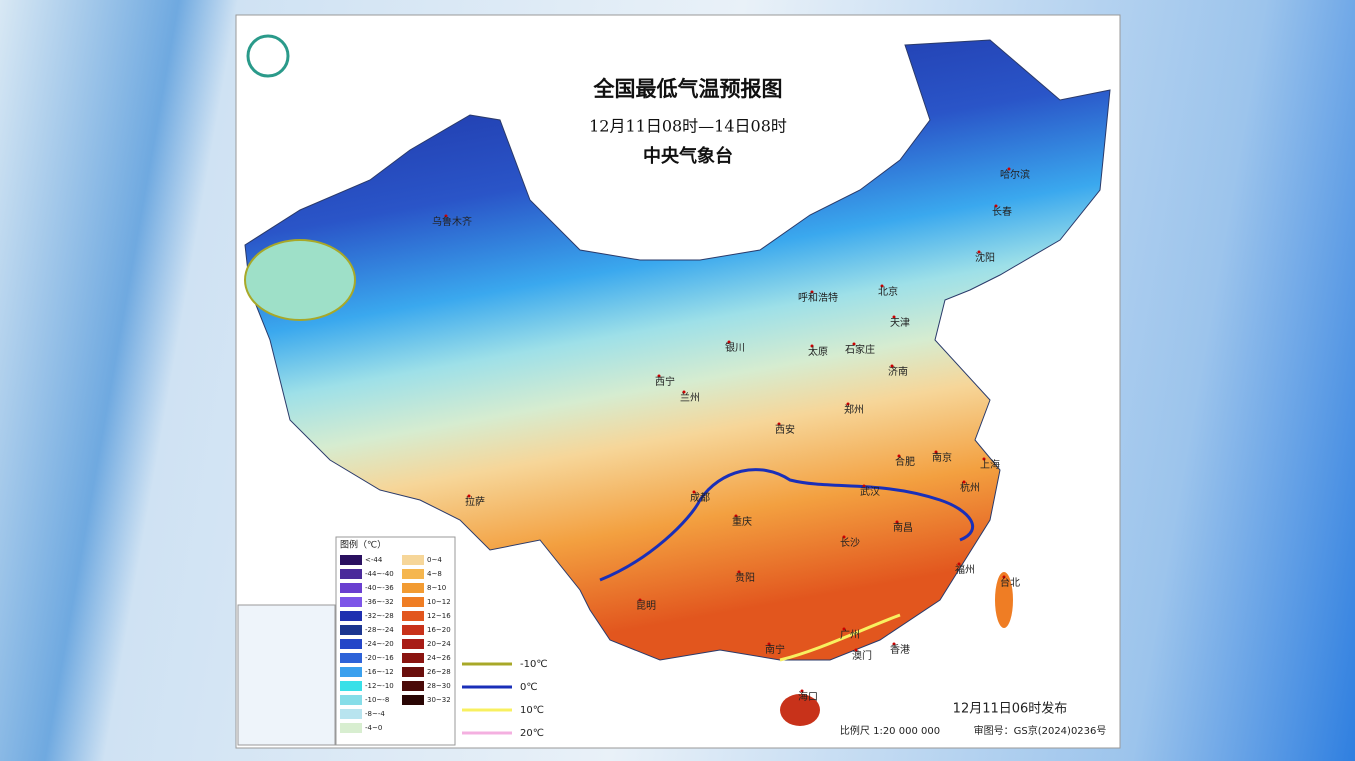  I want to click on logo, so click(268, 56).